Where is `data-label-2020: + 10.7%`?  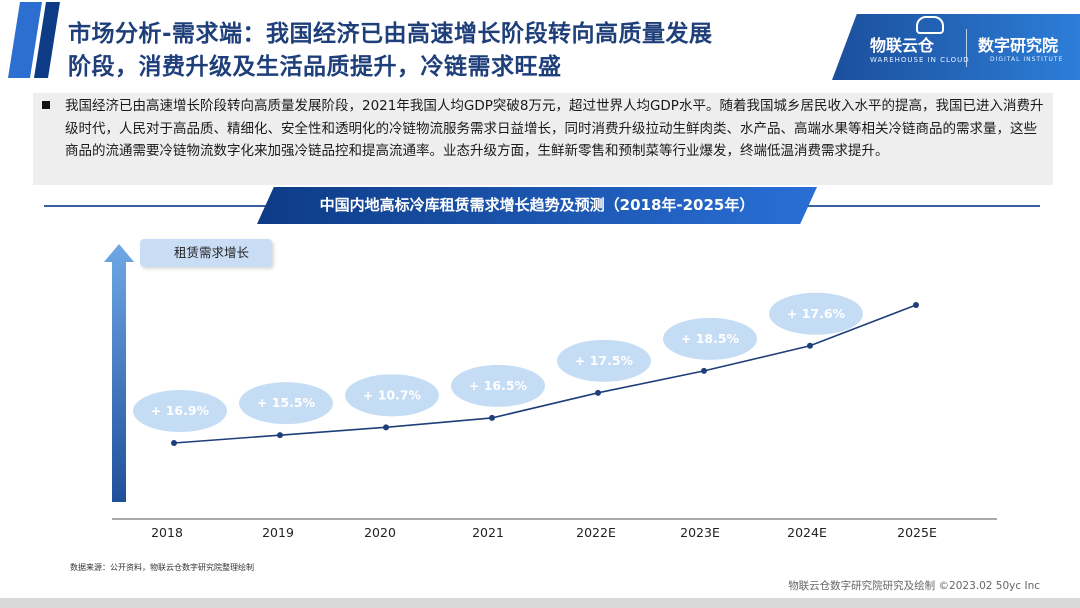 data-label-2020: + 10.7% is located at coordinates (392, 394).